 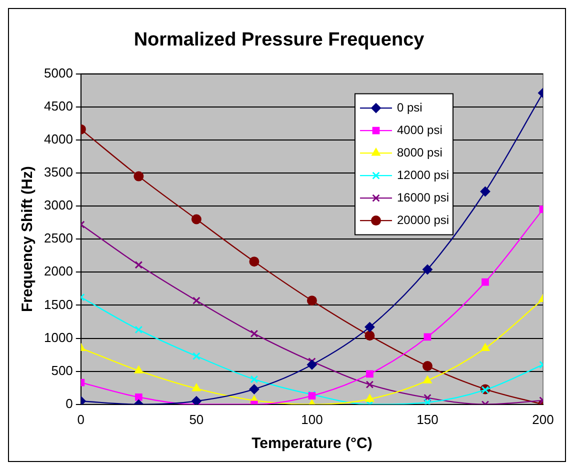 What do you see at coordinates (58, 337) in the screenshot?
I see `y-tick-label: 1000` at bounding box center [58, 337].